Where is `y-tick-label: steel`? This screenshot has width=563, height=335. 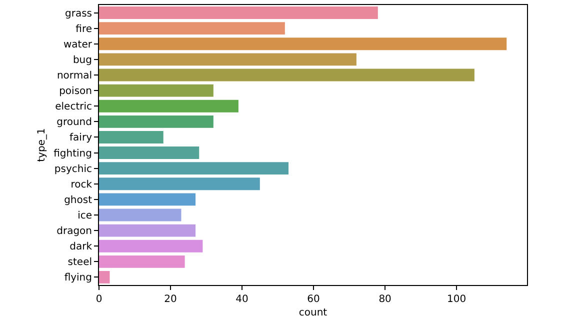 y-tick-label: steel is located at coordinates (80, 262).